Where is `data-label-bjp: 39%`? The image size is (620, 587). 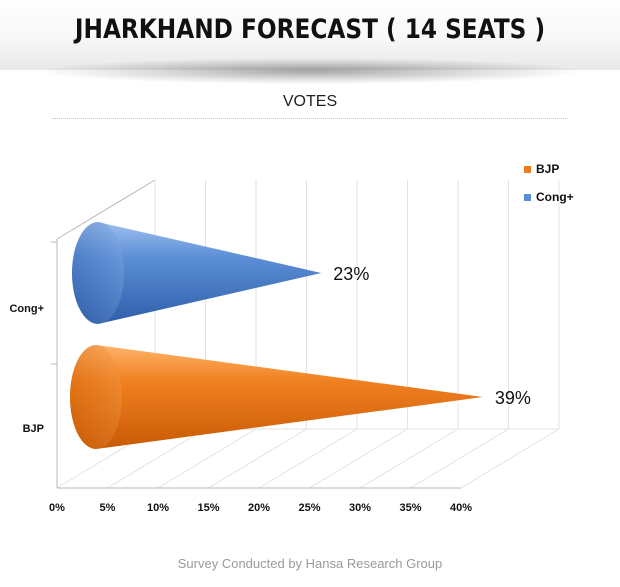
data-label-bjp: 39% is located at coordinates (513, 398).